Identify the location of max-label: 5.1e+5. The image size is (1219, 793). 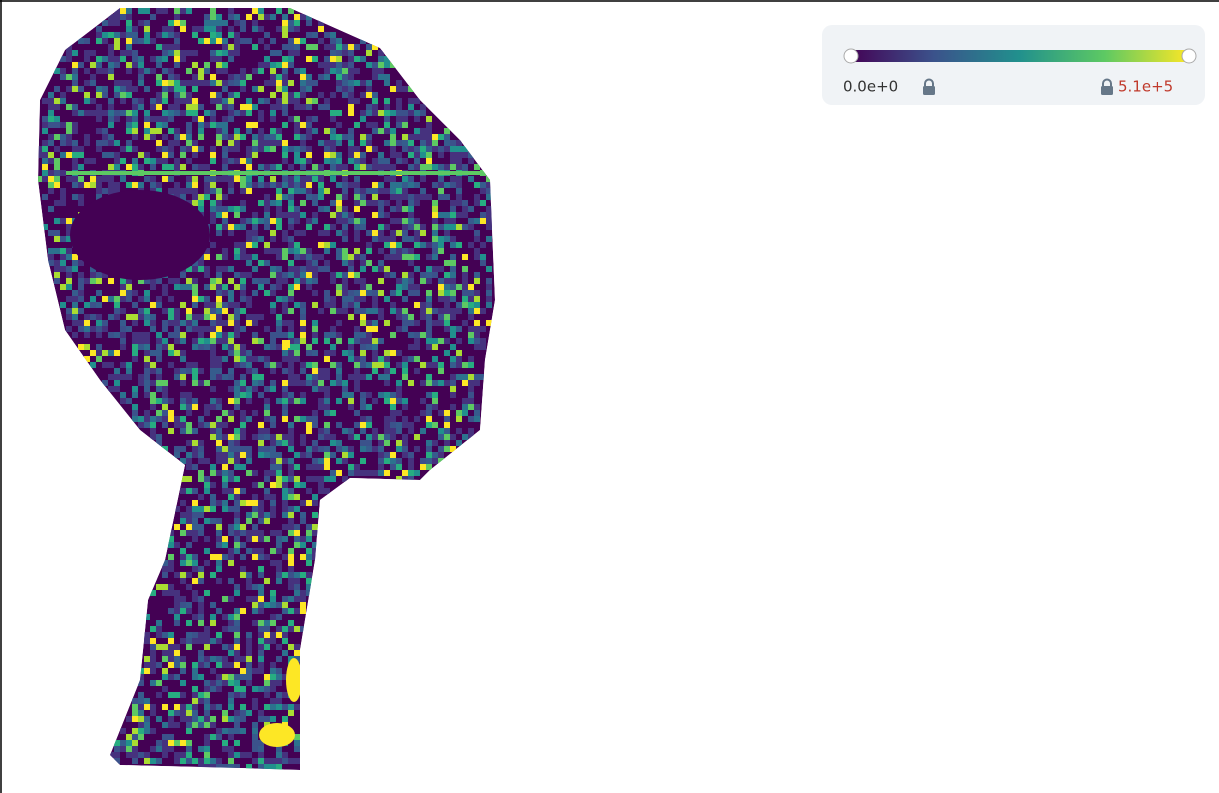
(1145, 87).